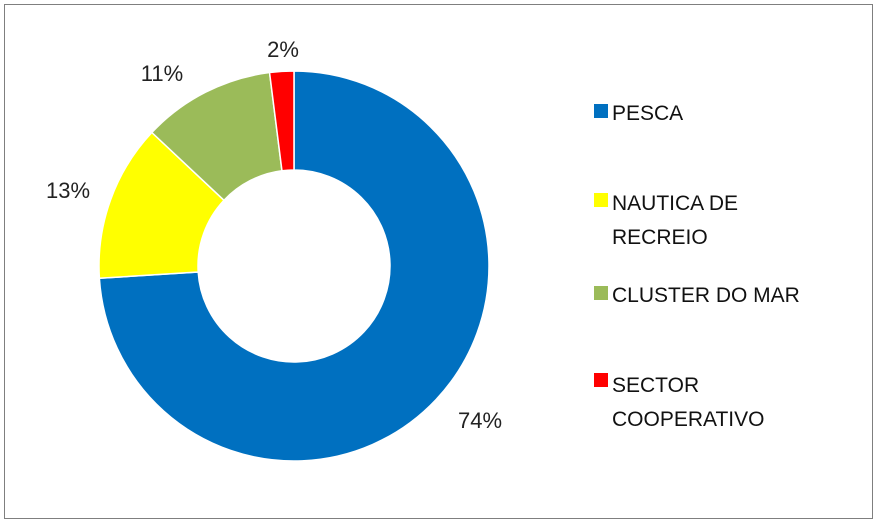 The width and height of the screenshot is (879, 525). Describe the element at coordinates (706, 295) in the screenshot. I see `legend-label: CLUSTER DO MAR` at that location.